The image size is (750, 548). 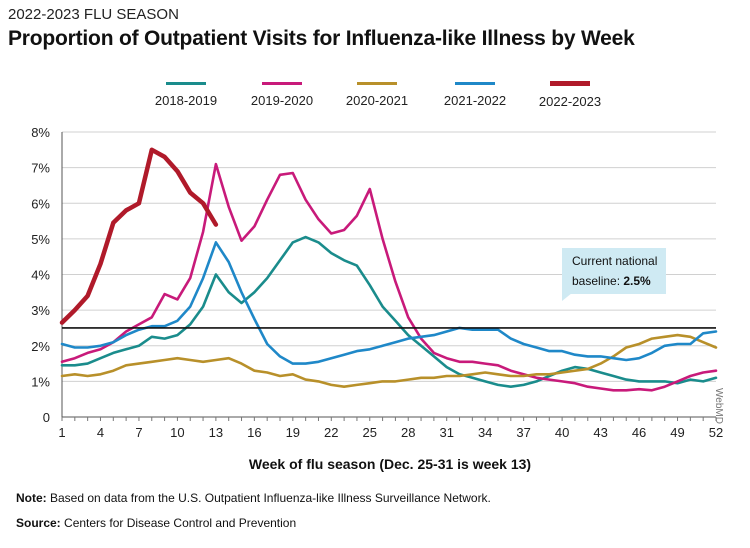 I want to click on callout-pointer, so click(x=567, y=297).